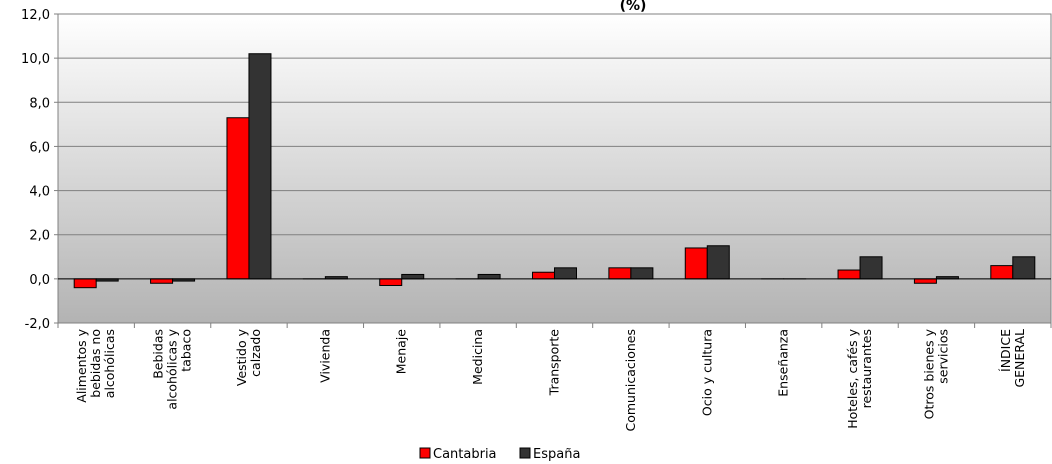 Image resolution: width=1052 pixels, height=464 pixels. What do you see at coordinates (39, 103) in the screenshot?
I see `y-tick-label: 8,0` at bounding box center [39, 103].